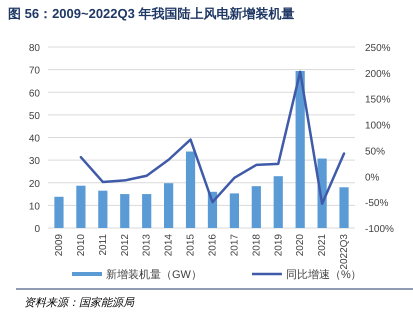 The height and width of the screenshot is (324, 413). I want to click on x-tick-label: 2014, so click(169, 245).